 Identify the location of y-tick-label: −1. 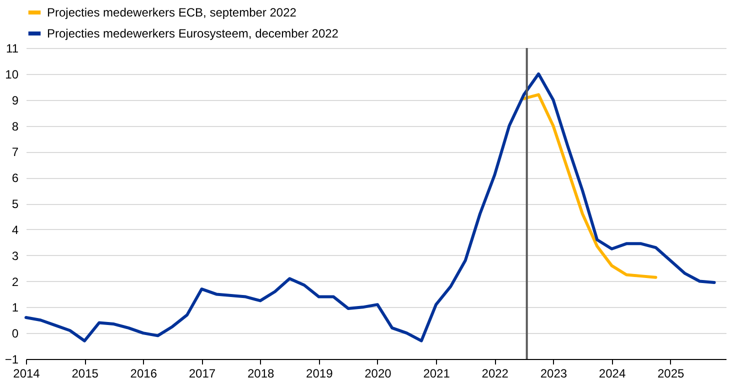
(11, 359).